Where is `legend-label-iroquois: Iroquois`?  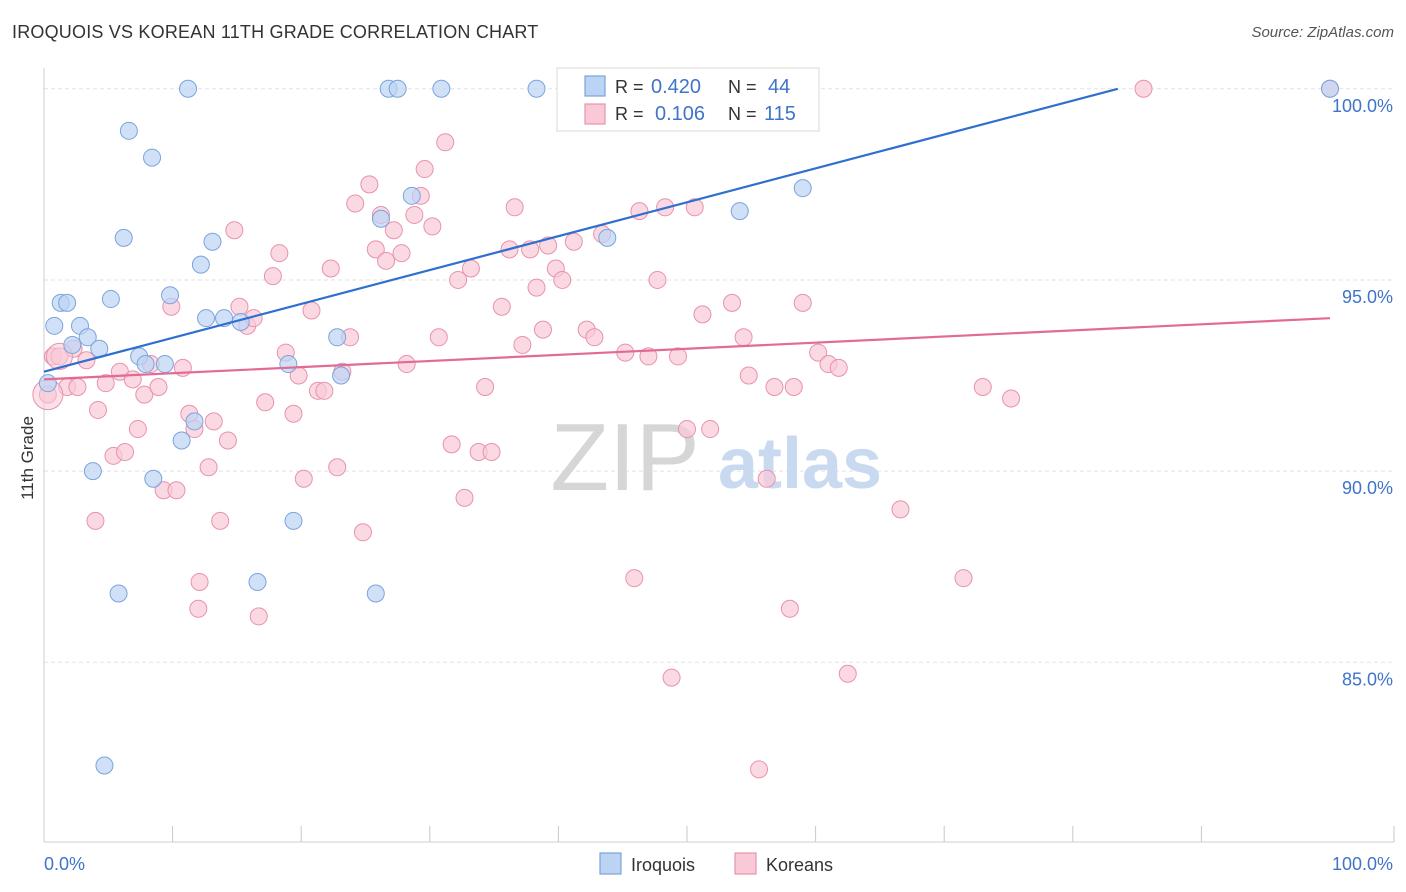 legend-label-iroquois: Iroquois is located at coordinates (663, 865).